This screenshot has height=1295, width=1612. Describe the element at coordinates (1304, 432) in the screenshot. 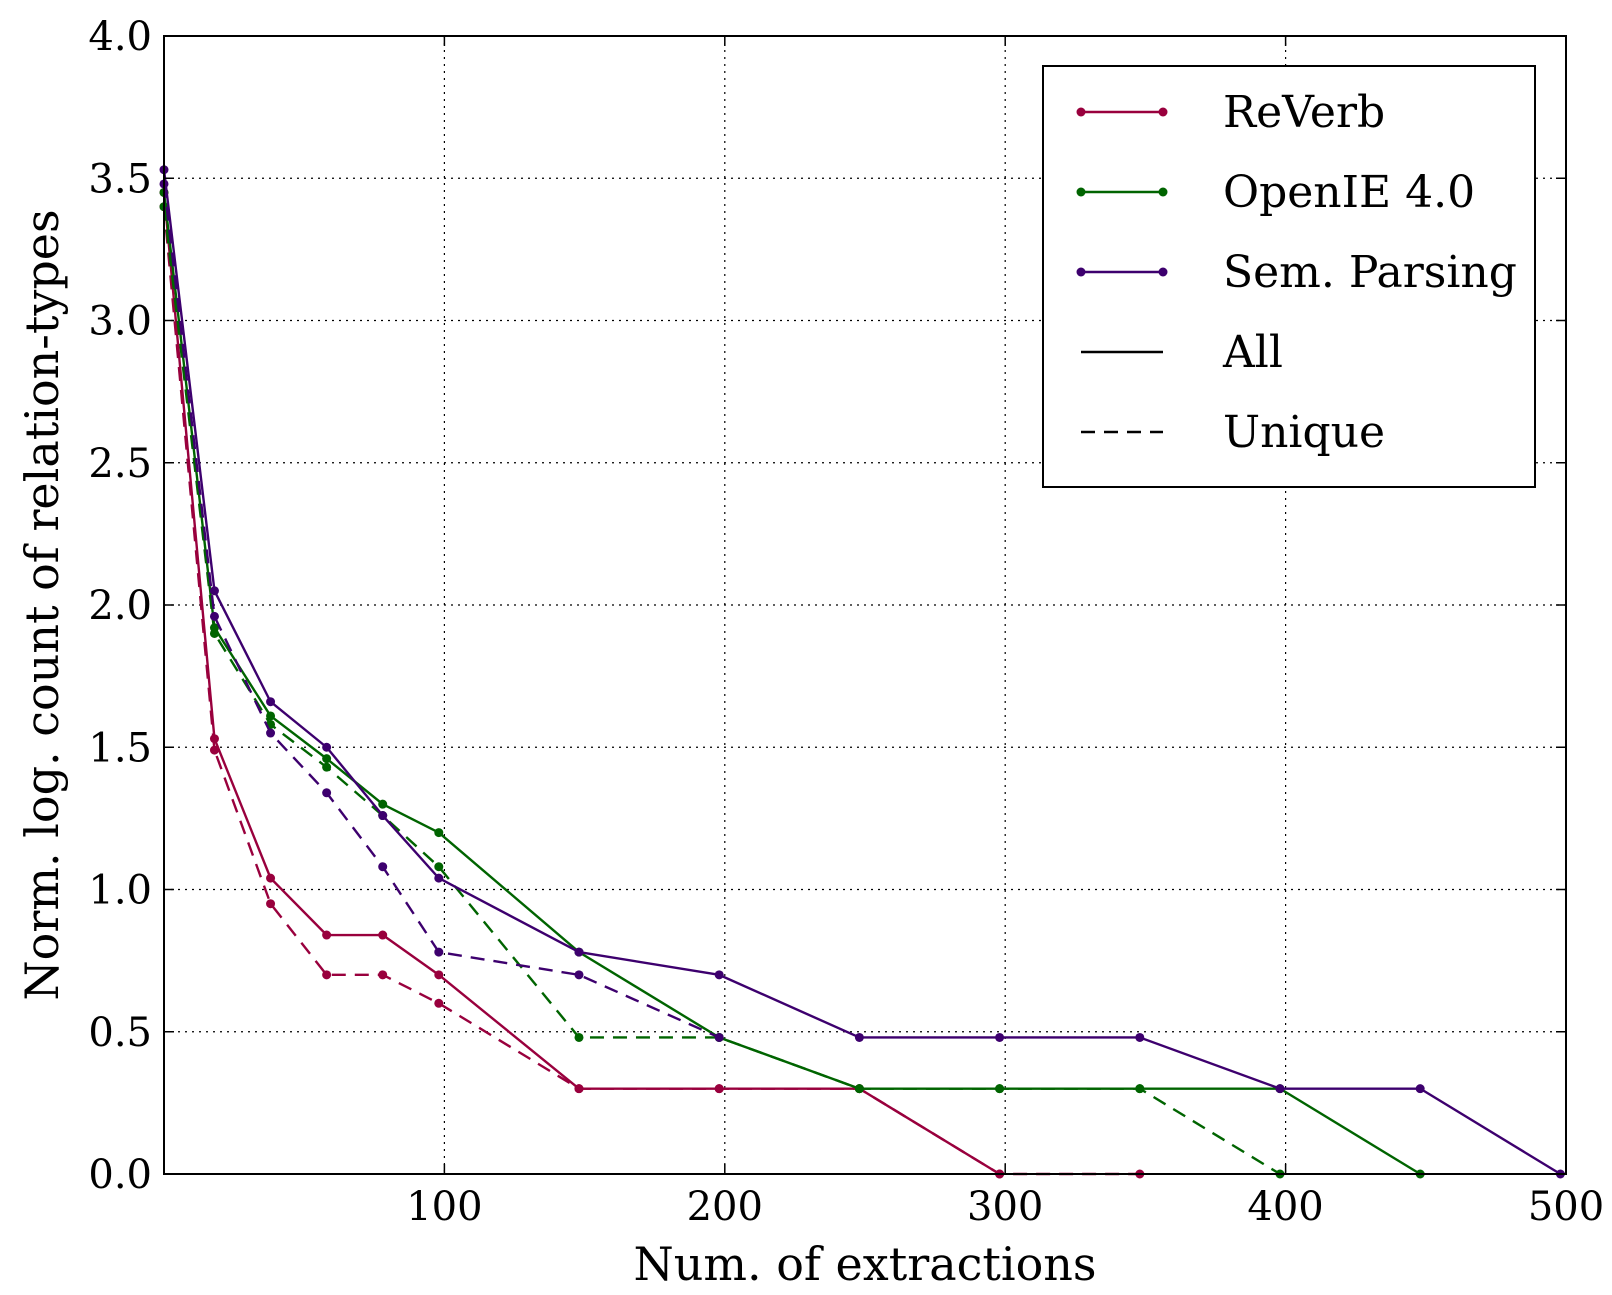

I see `legend-label: Unique` at that location.